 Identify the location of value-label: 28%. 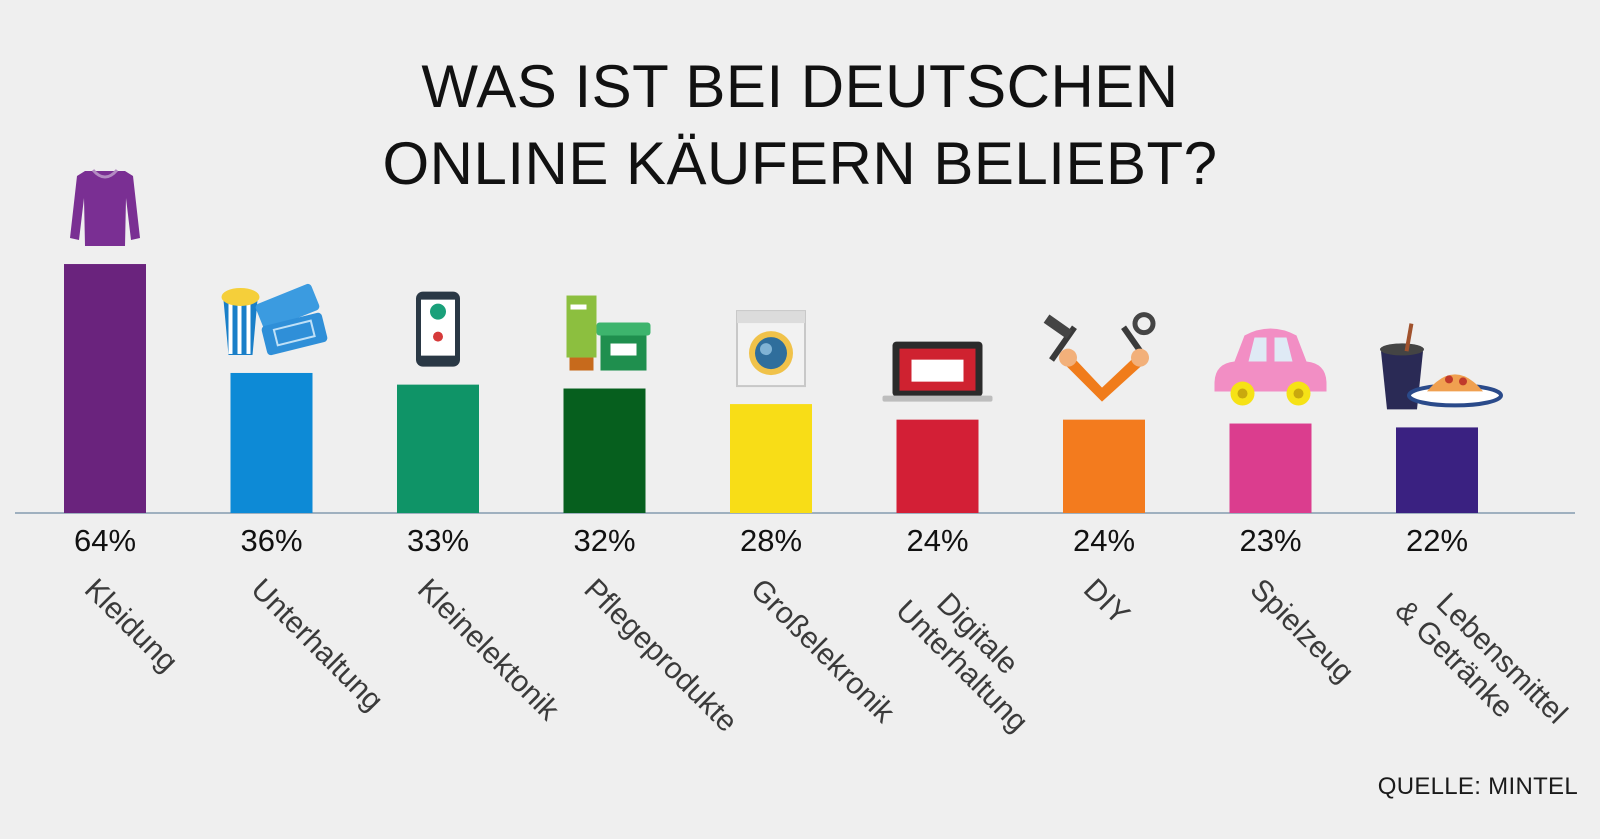
(771, 540).